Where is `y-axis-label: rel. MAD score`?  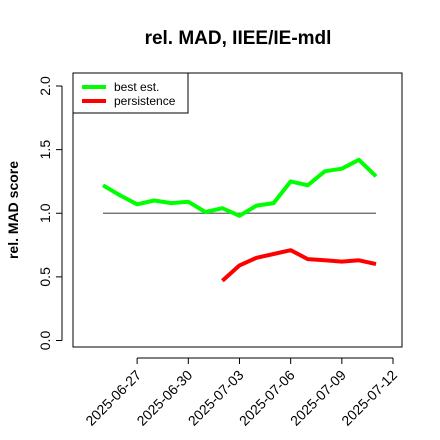 y-axis-label: rel. MAD score is located at coordinates (13, 210).